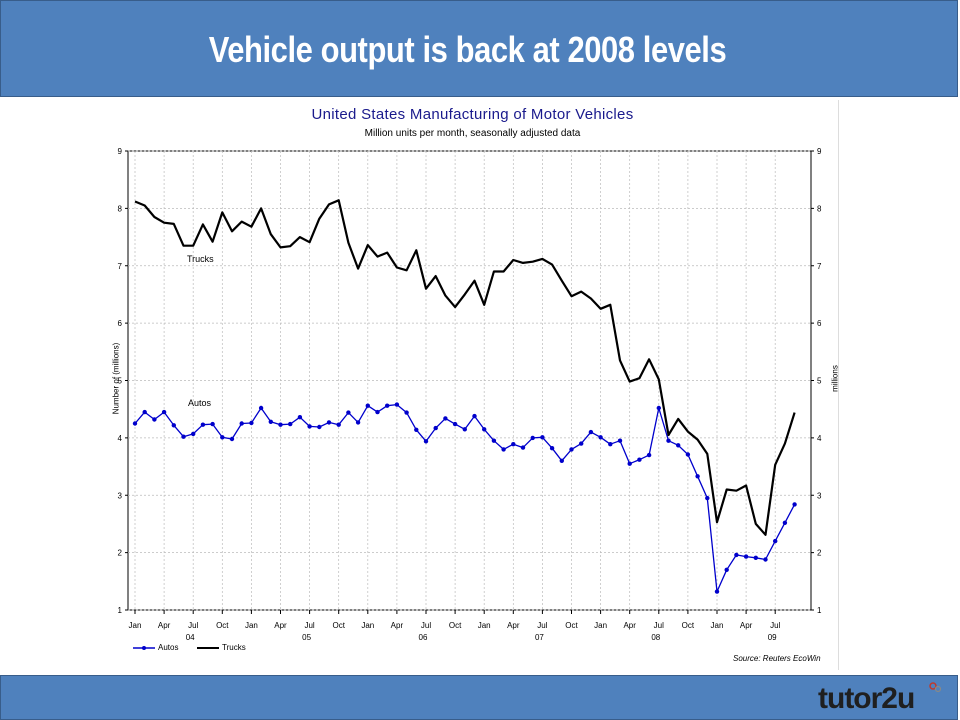 This screenshot has width=960, height=720. Describe the element at coordinates (819, 151) in the screenshot. I see `y-tick-label-right-8: 9` at that location.